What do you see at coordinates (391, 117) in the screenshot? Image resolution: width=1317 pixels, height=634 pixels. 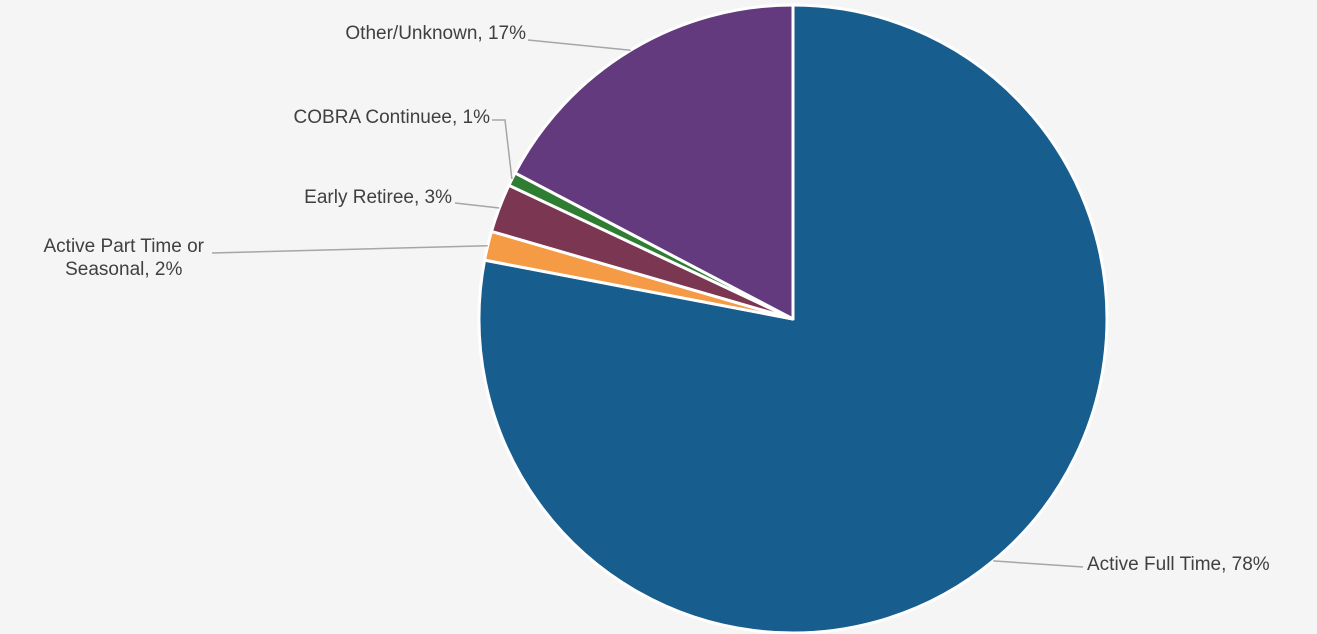 I see `label-cobra-continuee: COBRA Continuee, 1%` at bounding box center [391, 117].